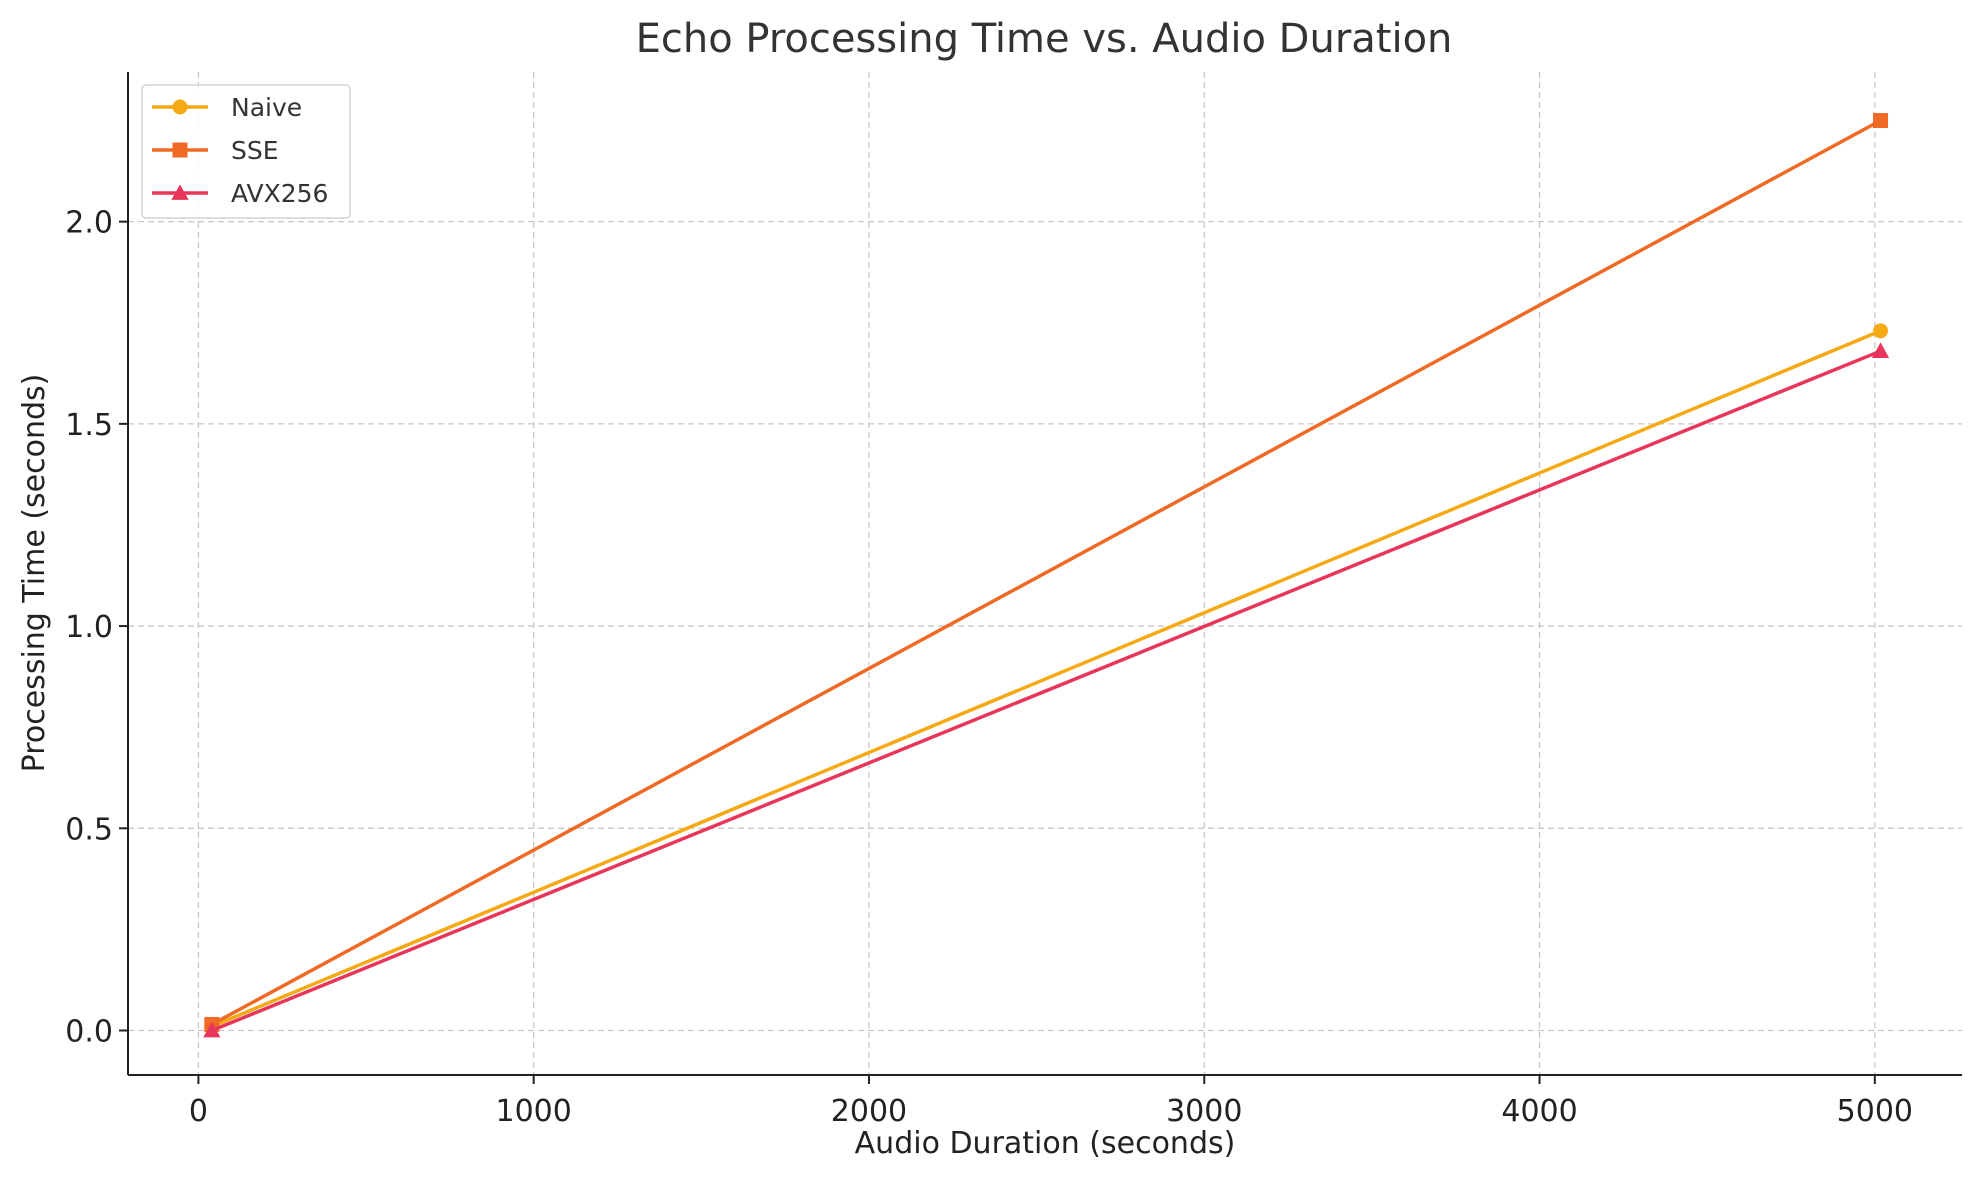 This screenshot has height=1180, width=1979. Describe the element at coordinates (180, 107) in the screenshot. I see `legend-marker-naive` at that location.